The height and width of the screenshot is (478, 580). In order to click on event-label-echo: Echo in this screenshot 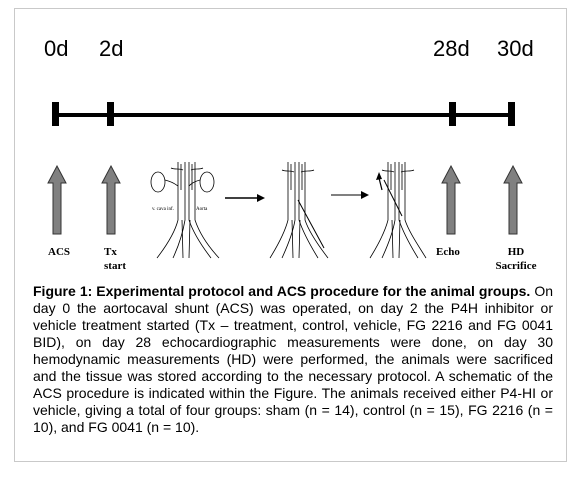, I will do `click(448, 252)`.